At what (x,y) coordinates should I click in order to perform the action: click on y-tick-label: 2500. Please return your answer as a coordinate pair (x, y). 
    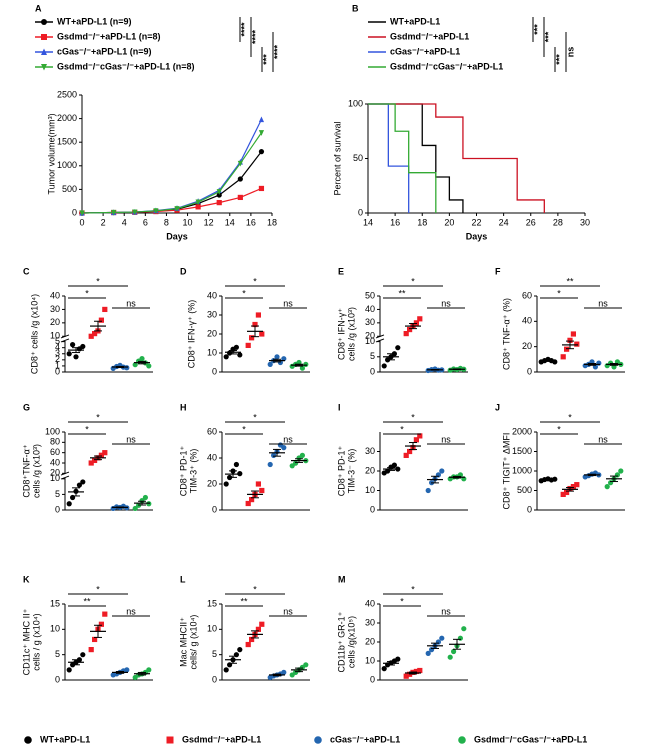
    Looking at the image, I should click on (67, 94).